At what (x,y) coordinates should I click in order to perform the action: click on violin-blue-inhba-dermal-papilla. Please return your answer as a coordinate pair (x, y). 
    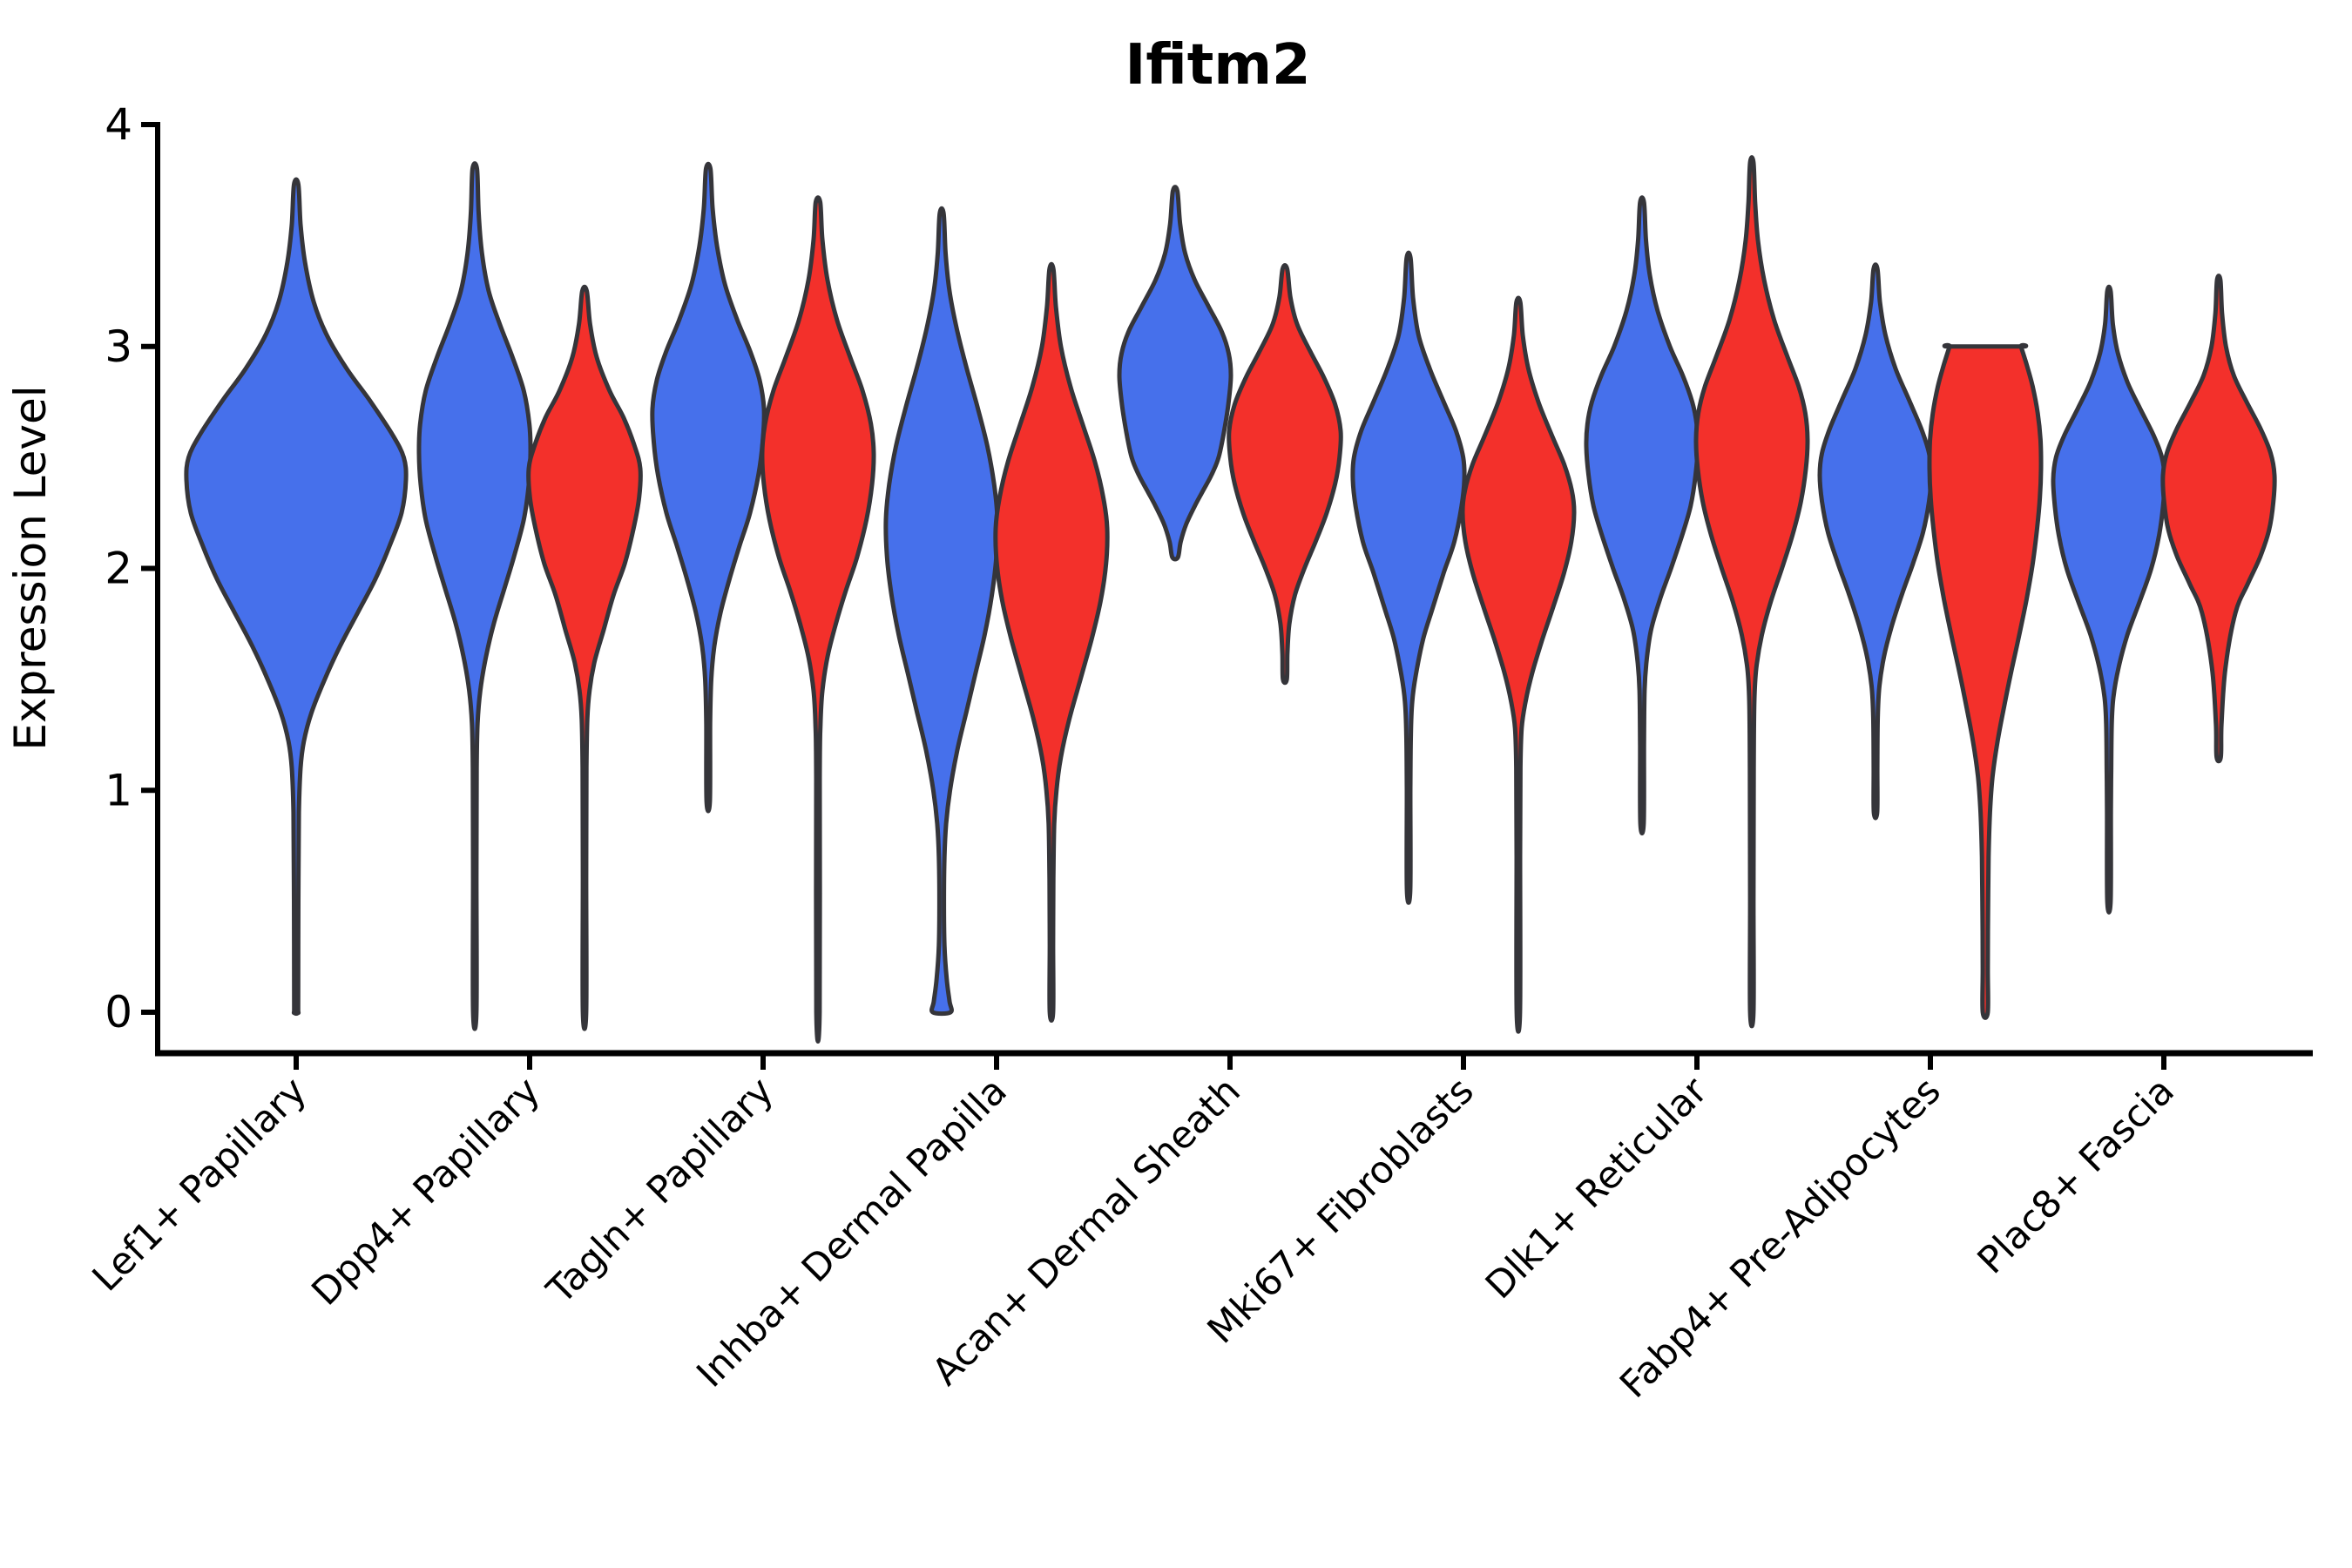
    Looking at the image, I should click on (941, 611).